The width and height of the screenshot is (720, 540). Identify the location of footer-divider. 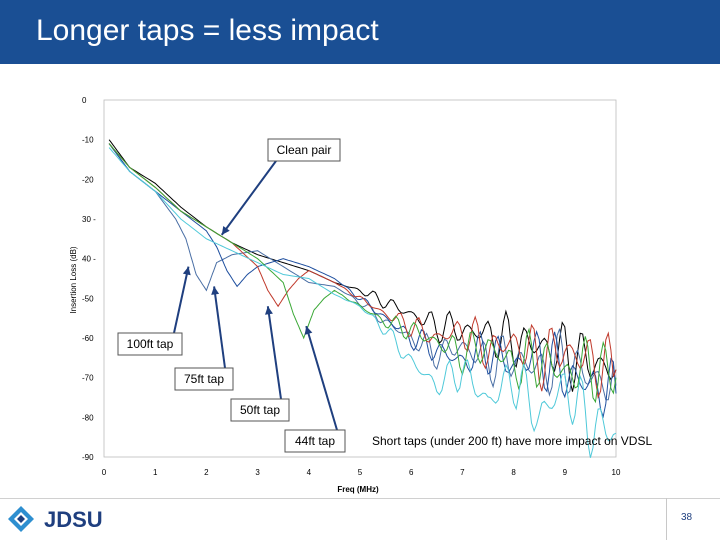
(360, 498).